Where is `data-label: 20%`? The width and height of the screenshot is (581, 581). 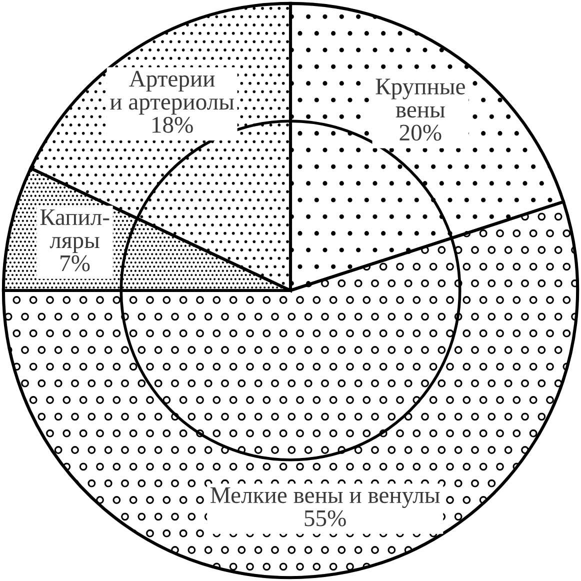
data-label: 20% is located at coordinates (421, 132).